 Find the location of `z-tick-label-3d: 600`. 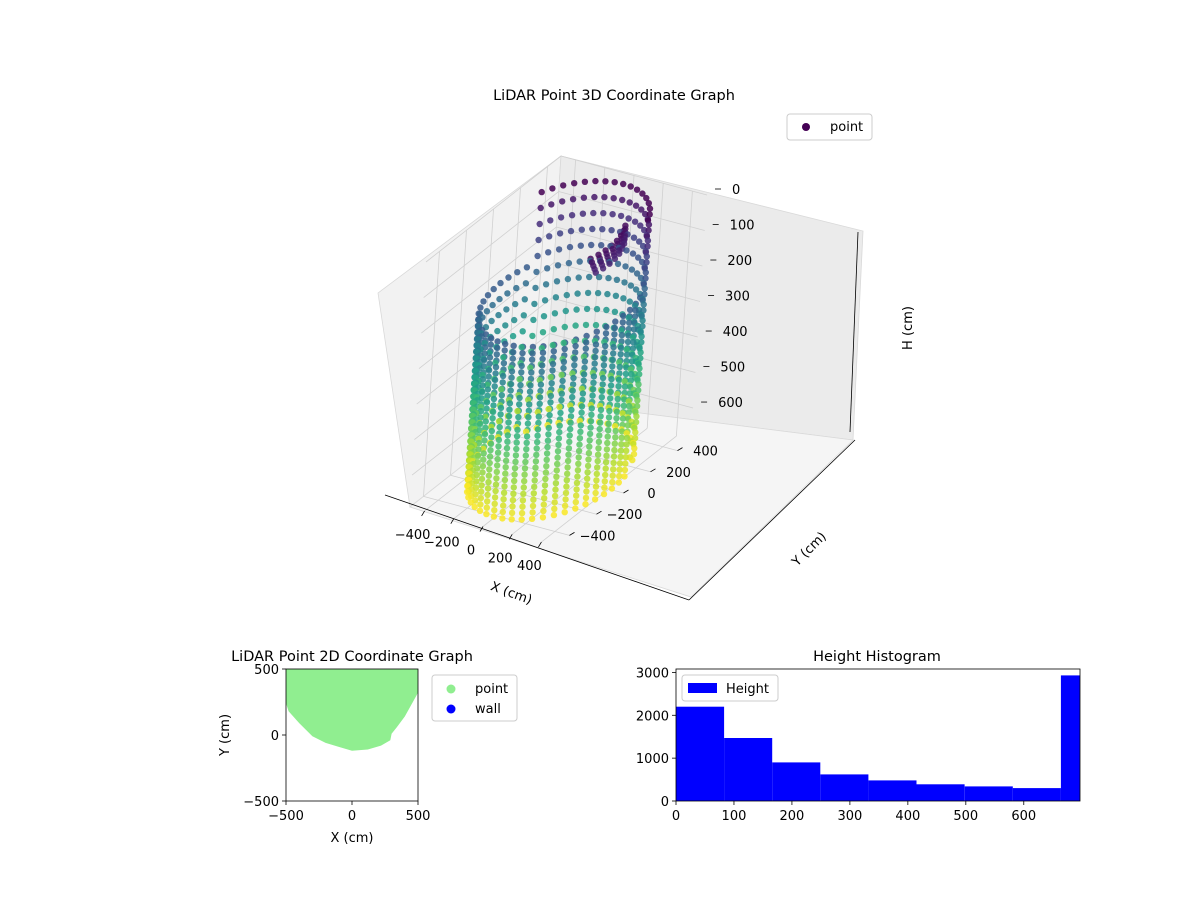

z-tick-label-3d: 600 is located at coordinates (730, 403).